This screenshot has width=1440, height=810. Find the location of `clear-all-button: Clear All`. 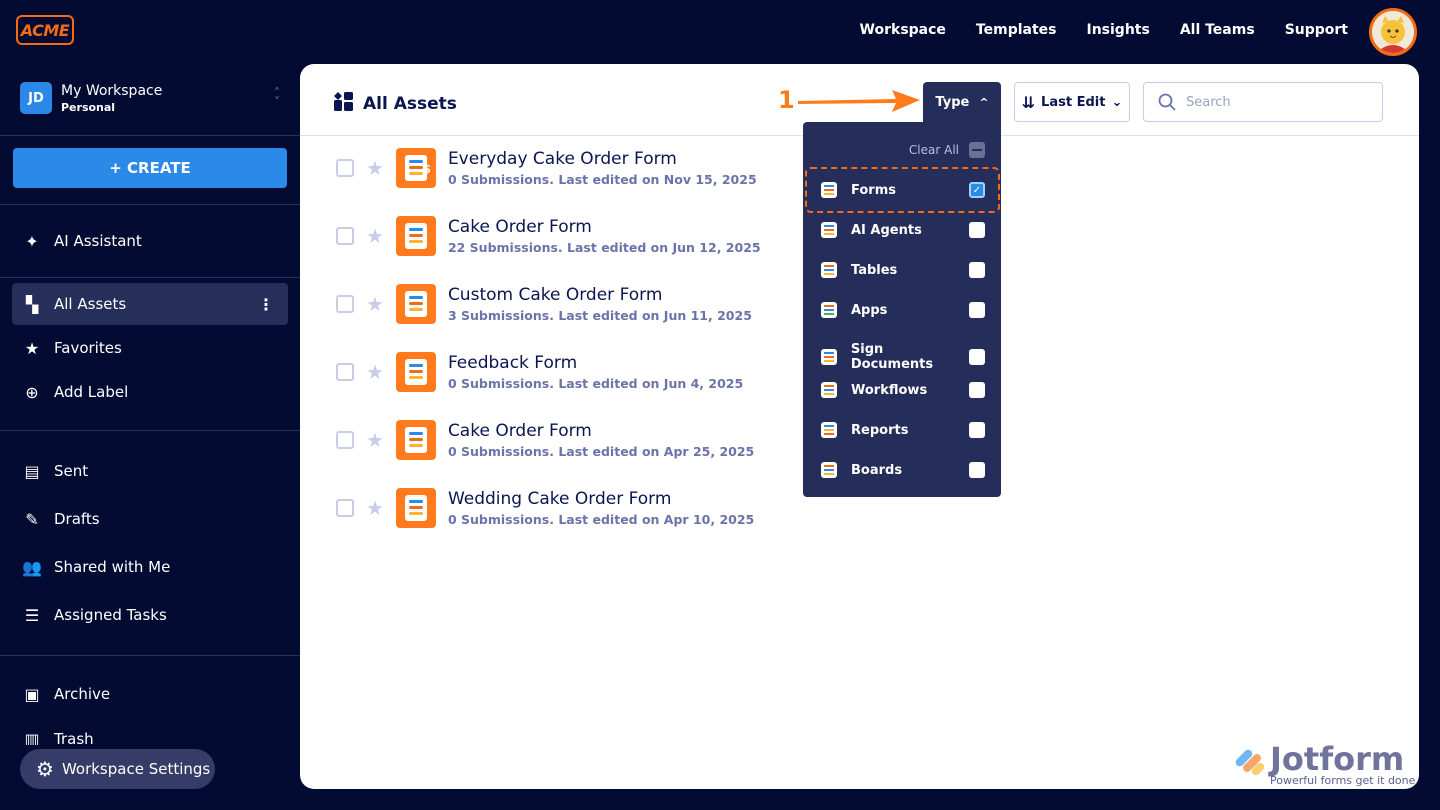

clear-all-button: Clear All is located at coordinates (947, 150).